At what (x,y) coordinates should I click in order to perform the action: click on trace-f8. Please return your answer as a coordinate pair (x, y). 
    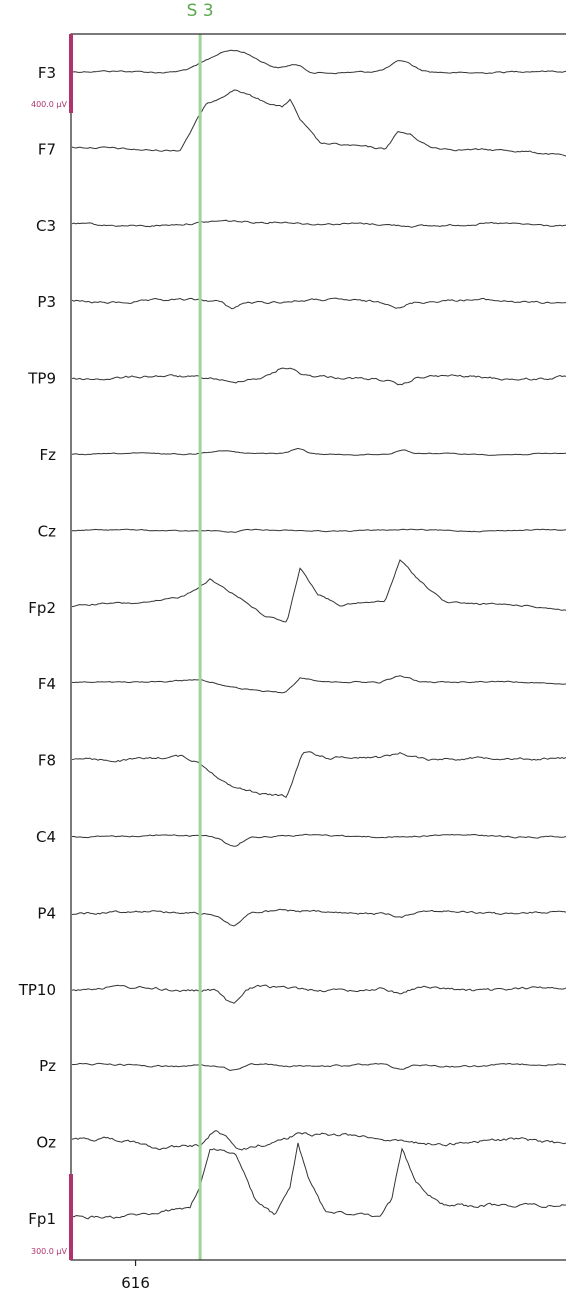
    Looking at the image, I should click on (318, 774).